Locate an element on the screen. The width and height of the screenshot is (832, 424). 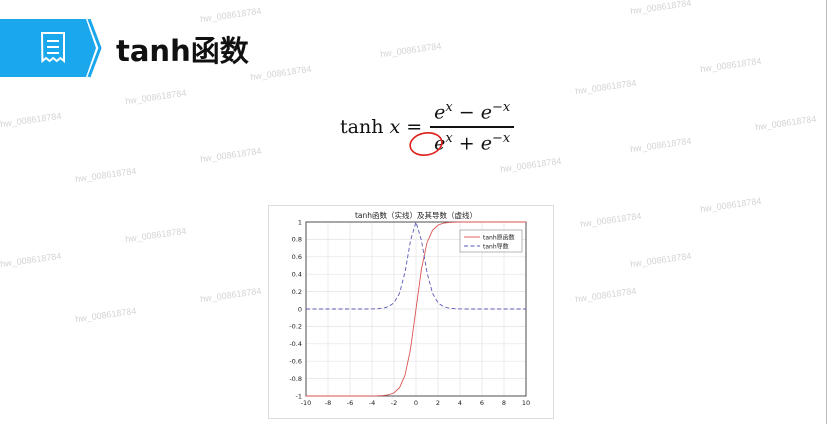
header-banner is located at coordinates (51, 48).